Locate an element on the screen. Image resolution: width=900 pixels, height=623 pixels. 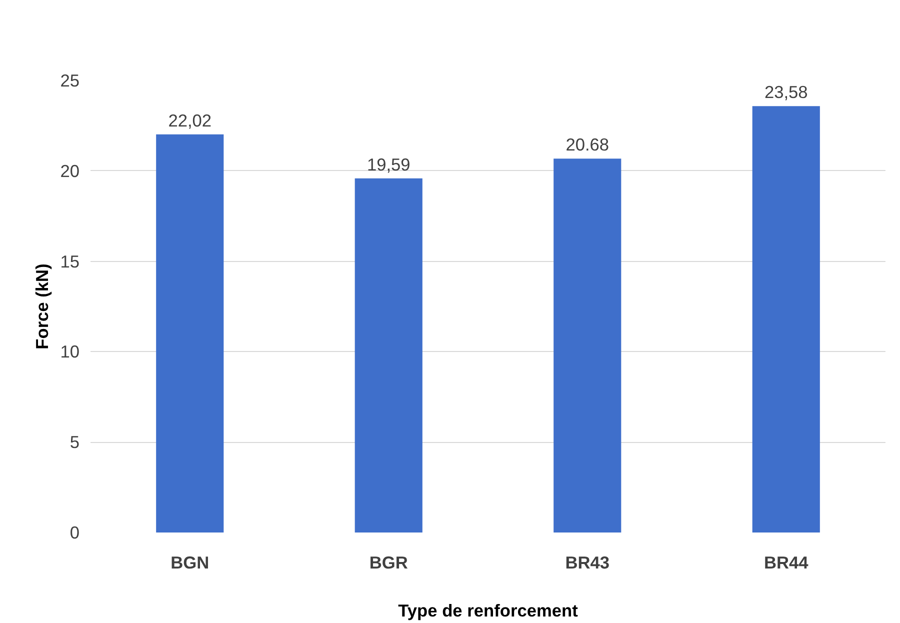
data-label: 22,02 is located at coordinates (190, 120).